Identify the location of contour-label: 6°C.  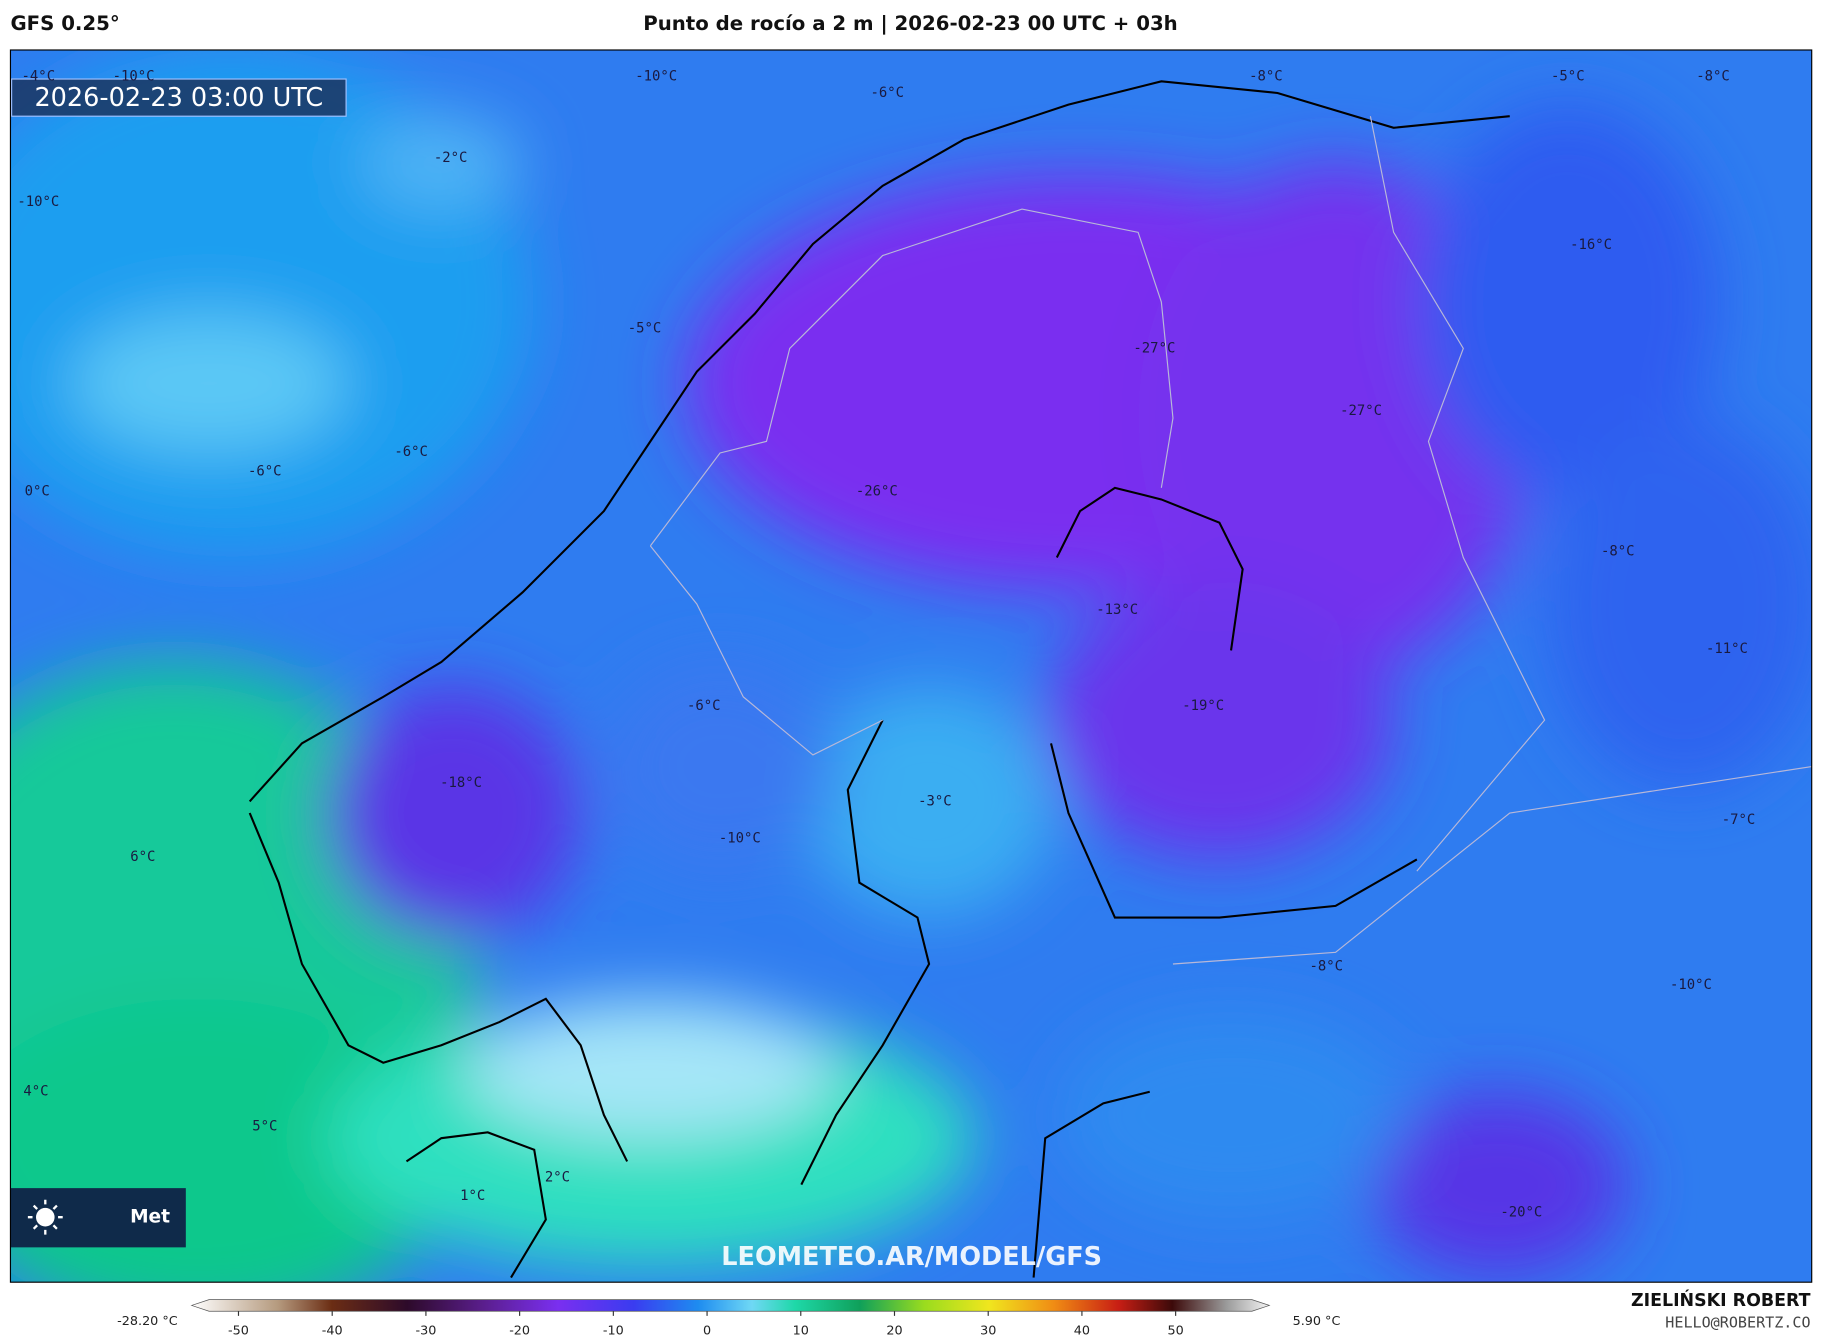
(142, 857).